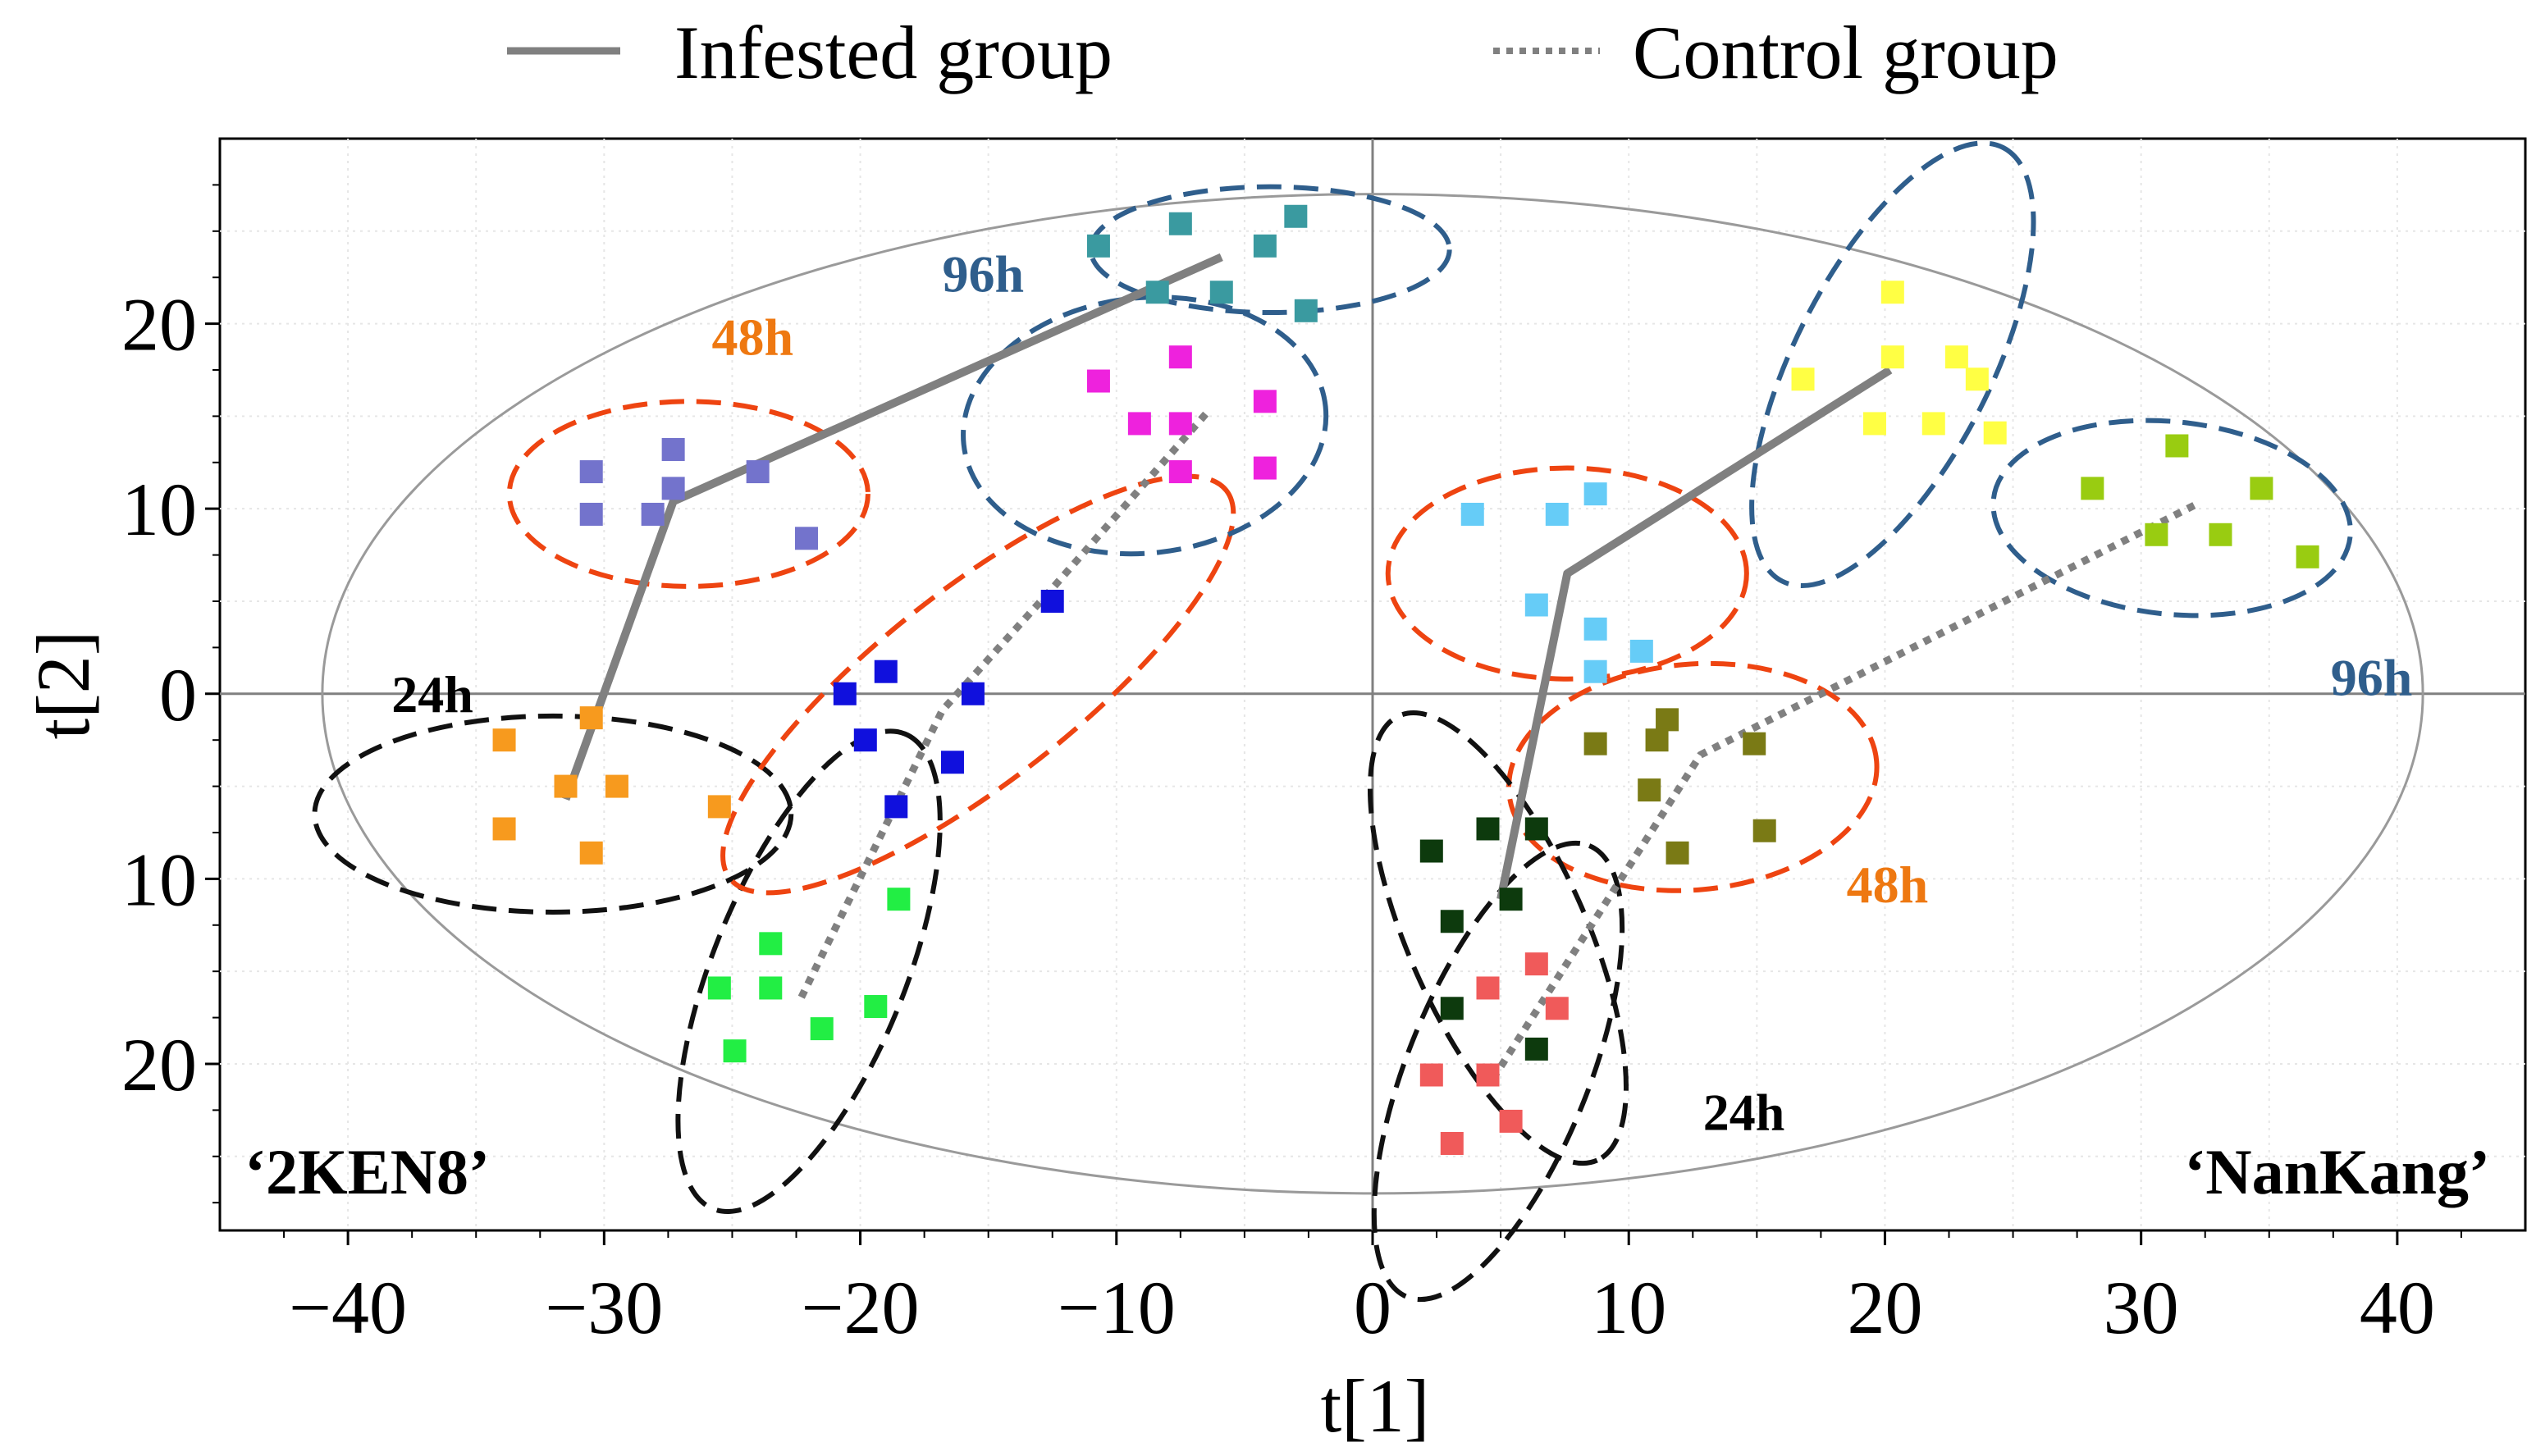 This screenshot has width=2536, height=1456. I want to click on series-2ken8-infested-48h, so click(699, 493).